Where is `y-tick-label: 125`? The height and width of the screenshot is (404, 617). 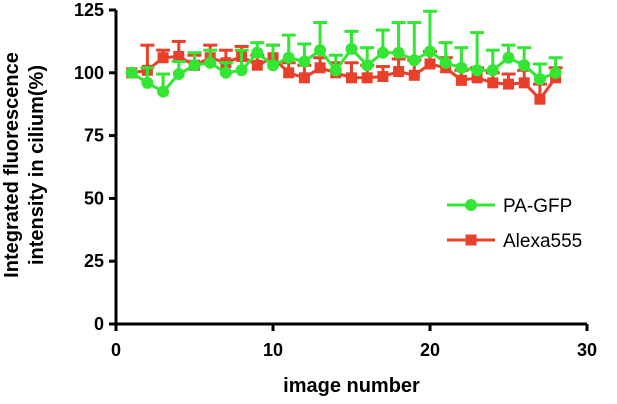 y-tick-label: 125 is located at coordinates (89, 10).